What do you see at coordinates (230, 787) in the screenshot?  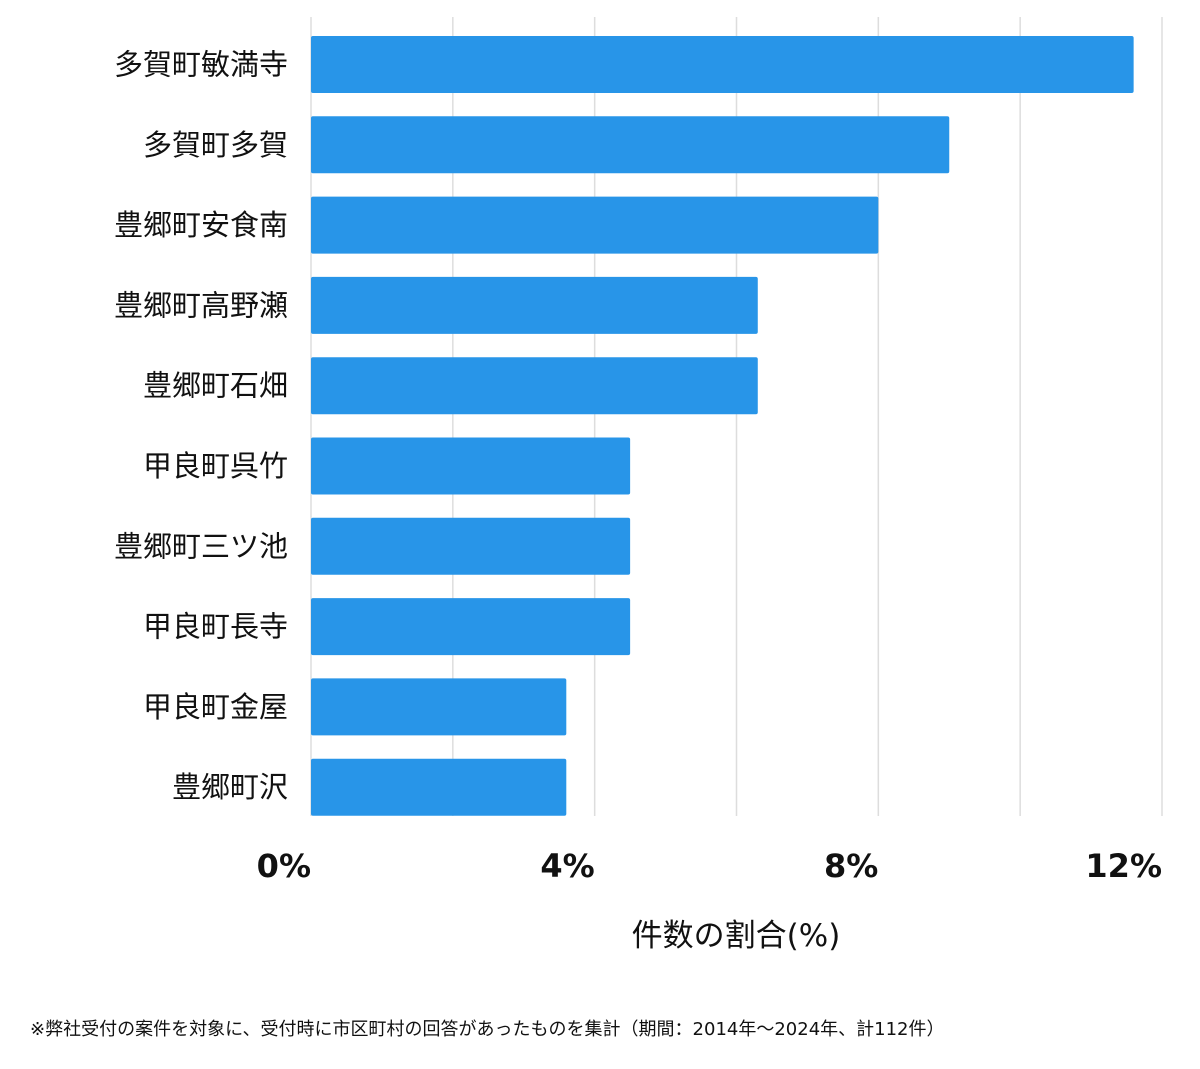 I see `category-label-9: 豊郷町沢` at bounding box center [230, 787].